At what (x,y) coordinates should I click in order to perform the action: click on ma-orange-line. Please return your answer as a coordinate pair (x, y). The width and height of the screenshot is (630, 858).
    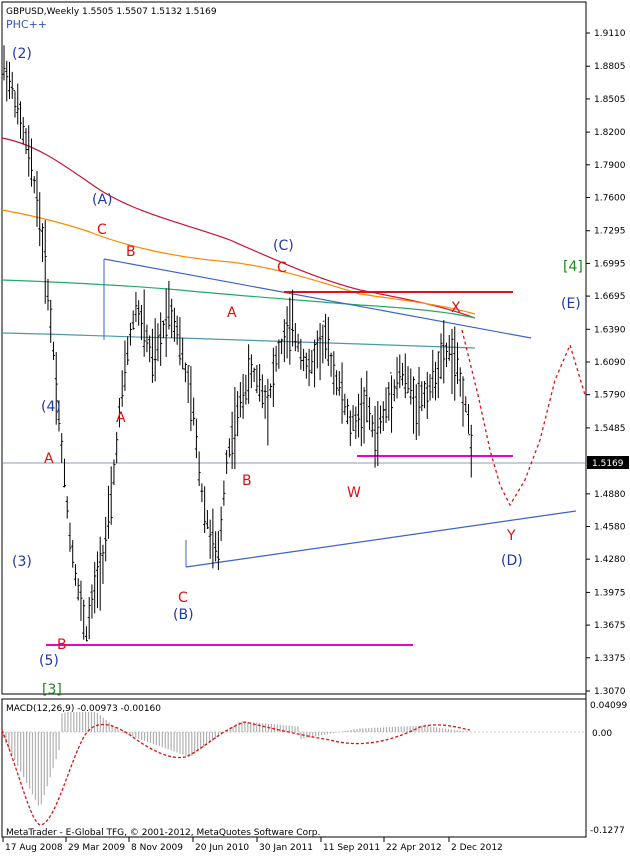
    Looking at the image, I should click on (238, 262).